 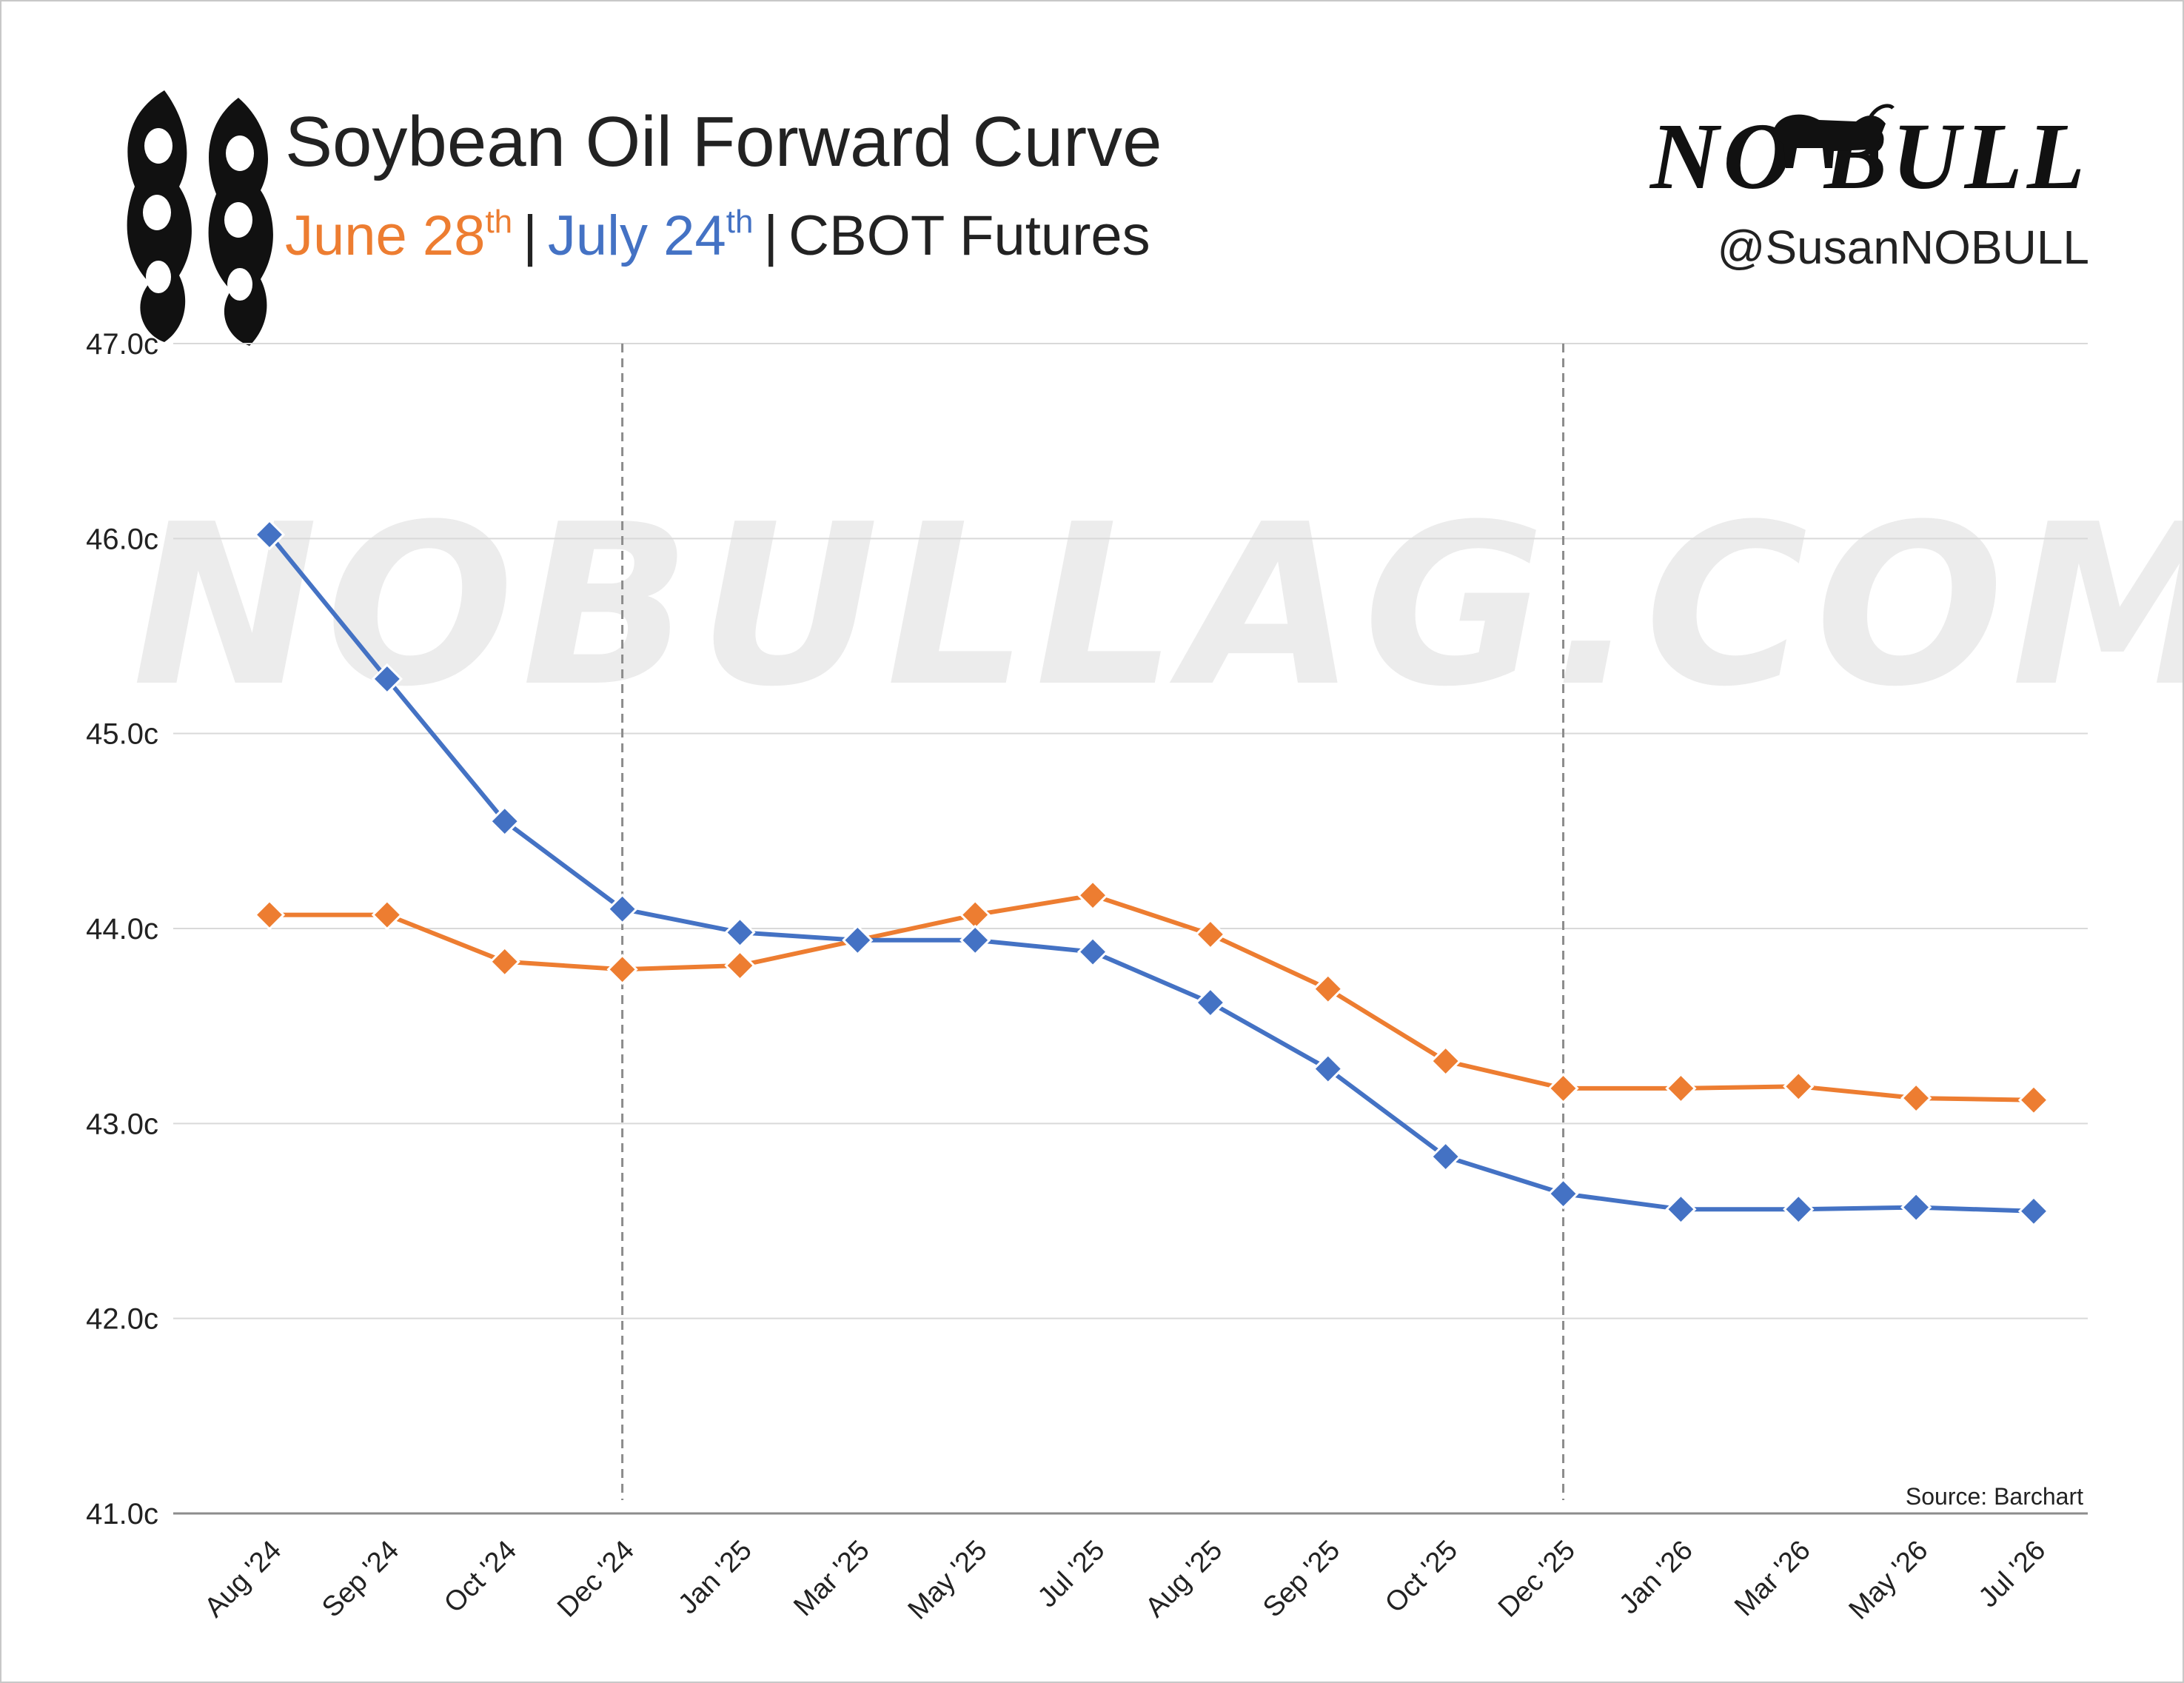 I want to click on y-tick-label: 44.0c, so click(x=122, y=930).